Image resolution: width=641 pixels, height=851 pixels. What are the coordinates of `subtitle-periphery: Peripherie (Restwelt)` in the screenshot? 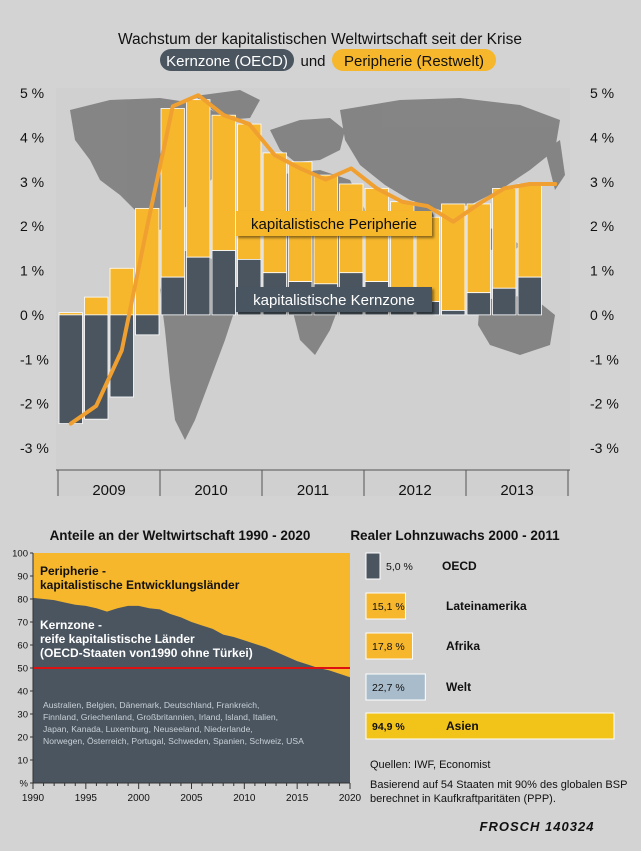 It's located at (414, 61).